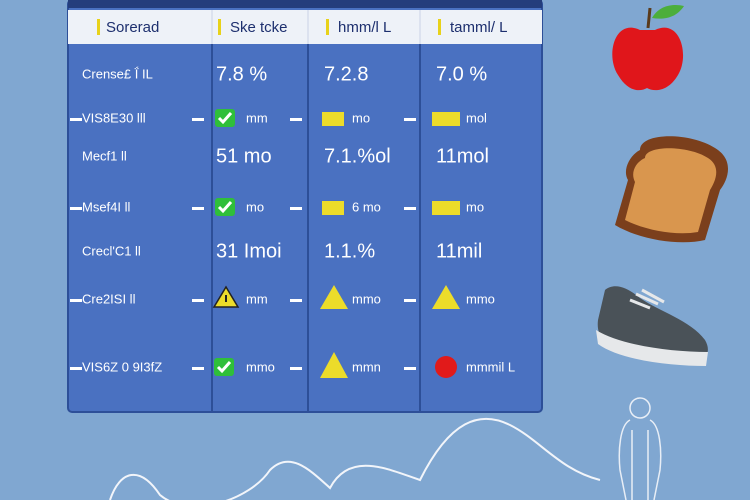  I want to click on row-value: 11mol, so click(462, 156).